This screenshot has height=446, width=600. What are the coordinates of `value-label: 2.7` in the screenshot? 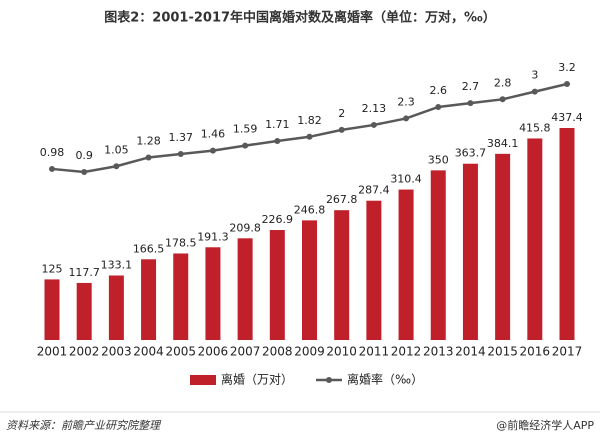 It's located at (471, 86).